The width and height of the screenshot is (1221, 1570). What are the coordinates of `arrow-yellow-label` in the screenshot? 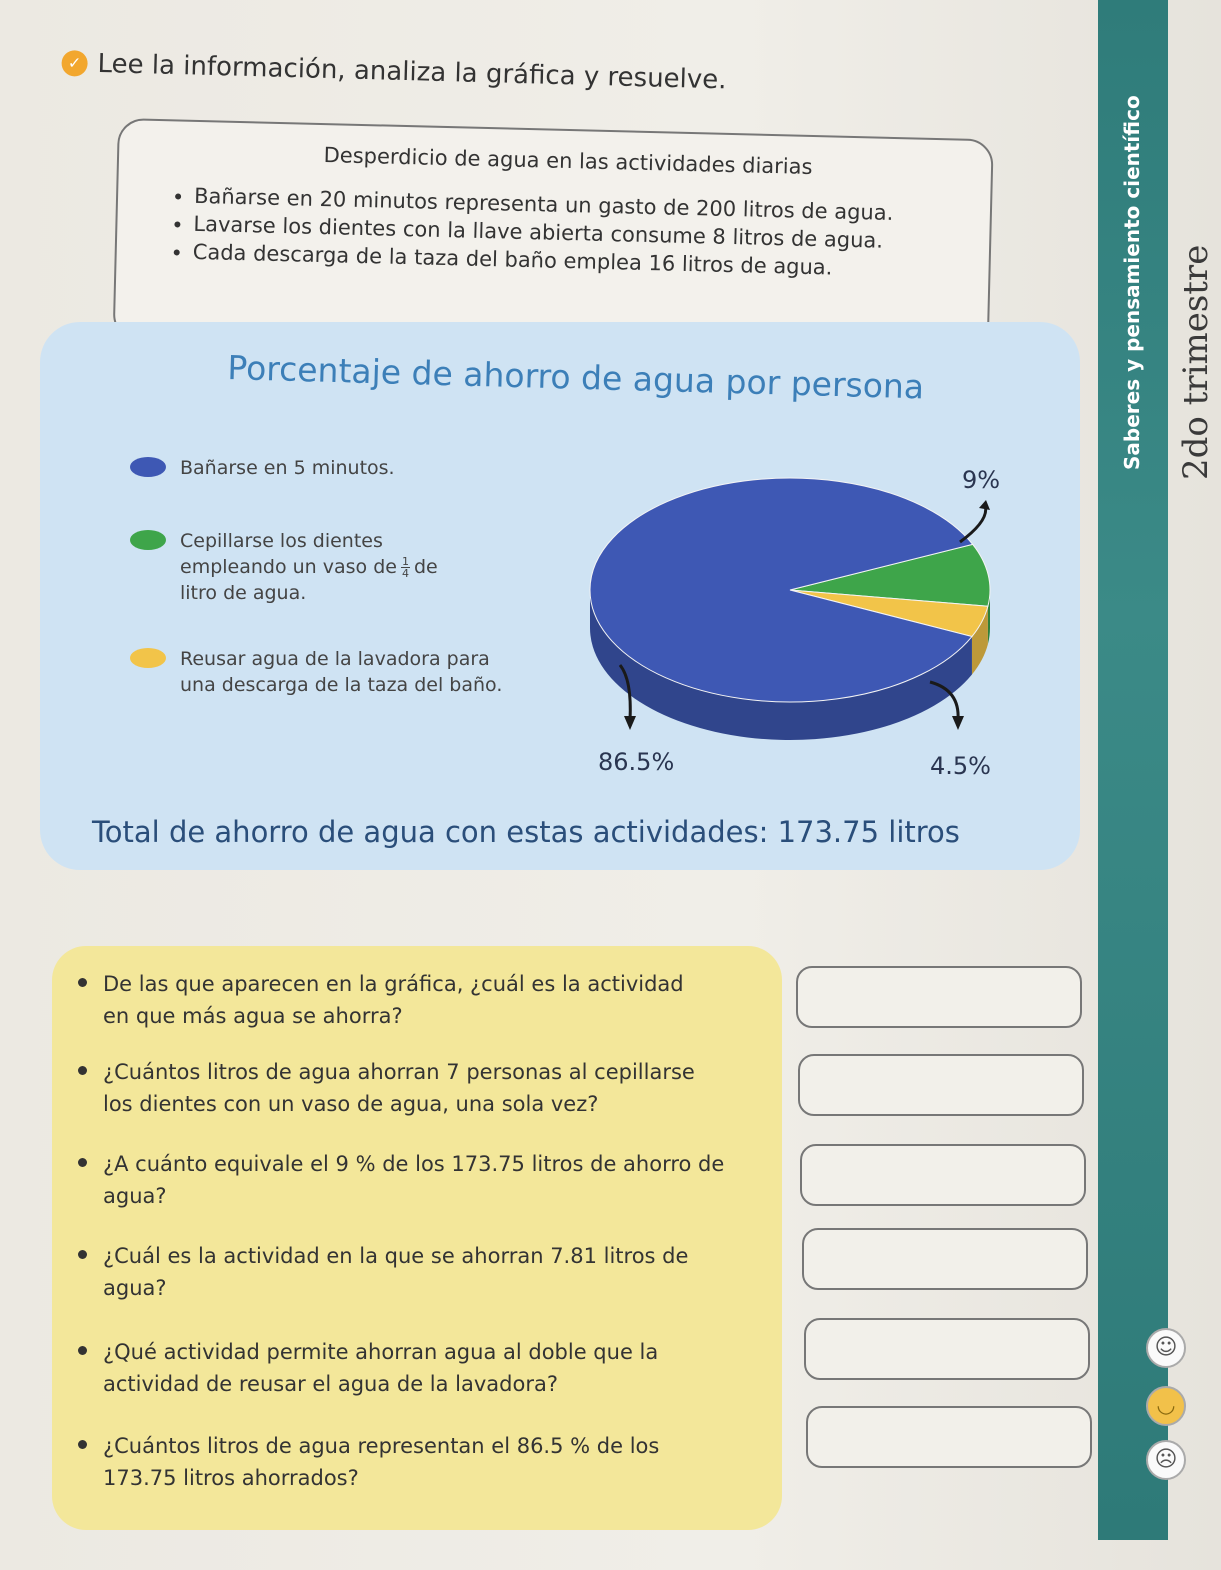 It's located at (944, 700).